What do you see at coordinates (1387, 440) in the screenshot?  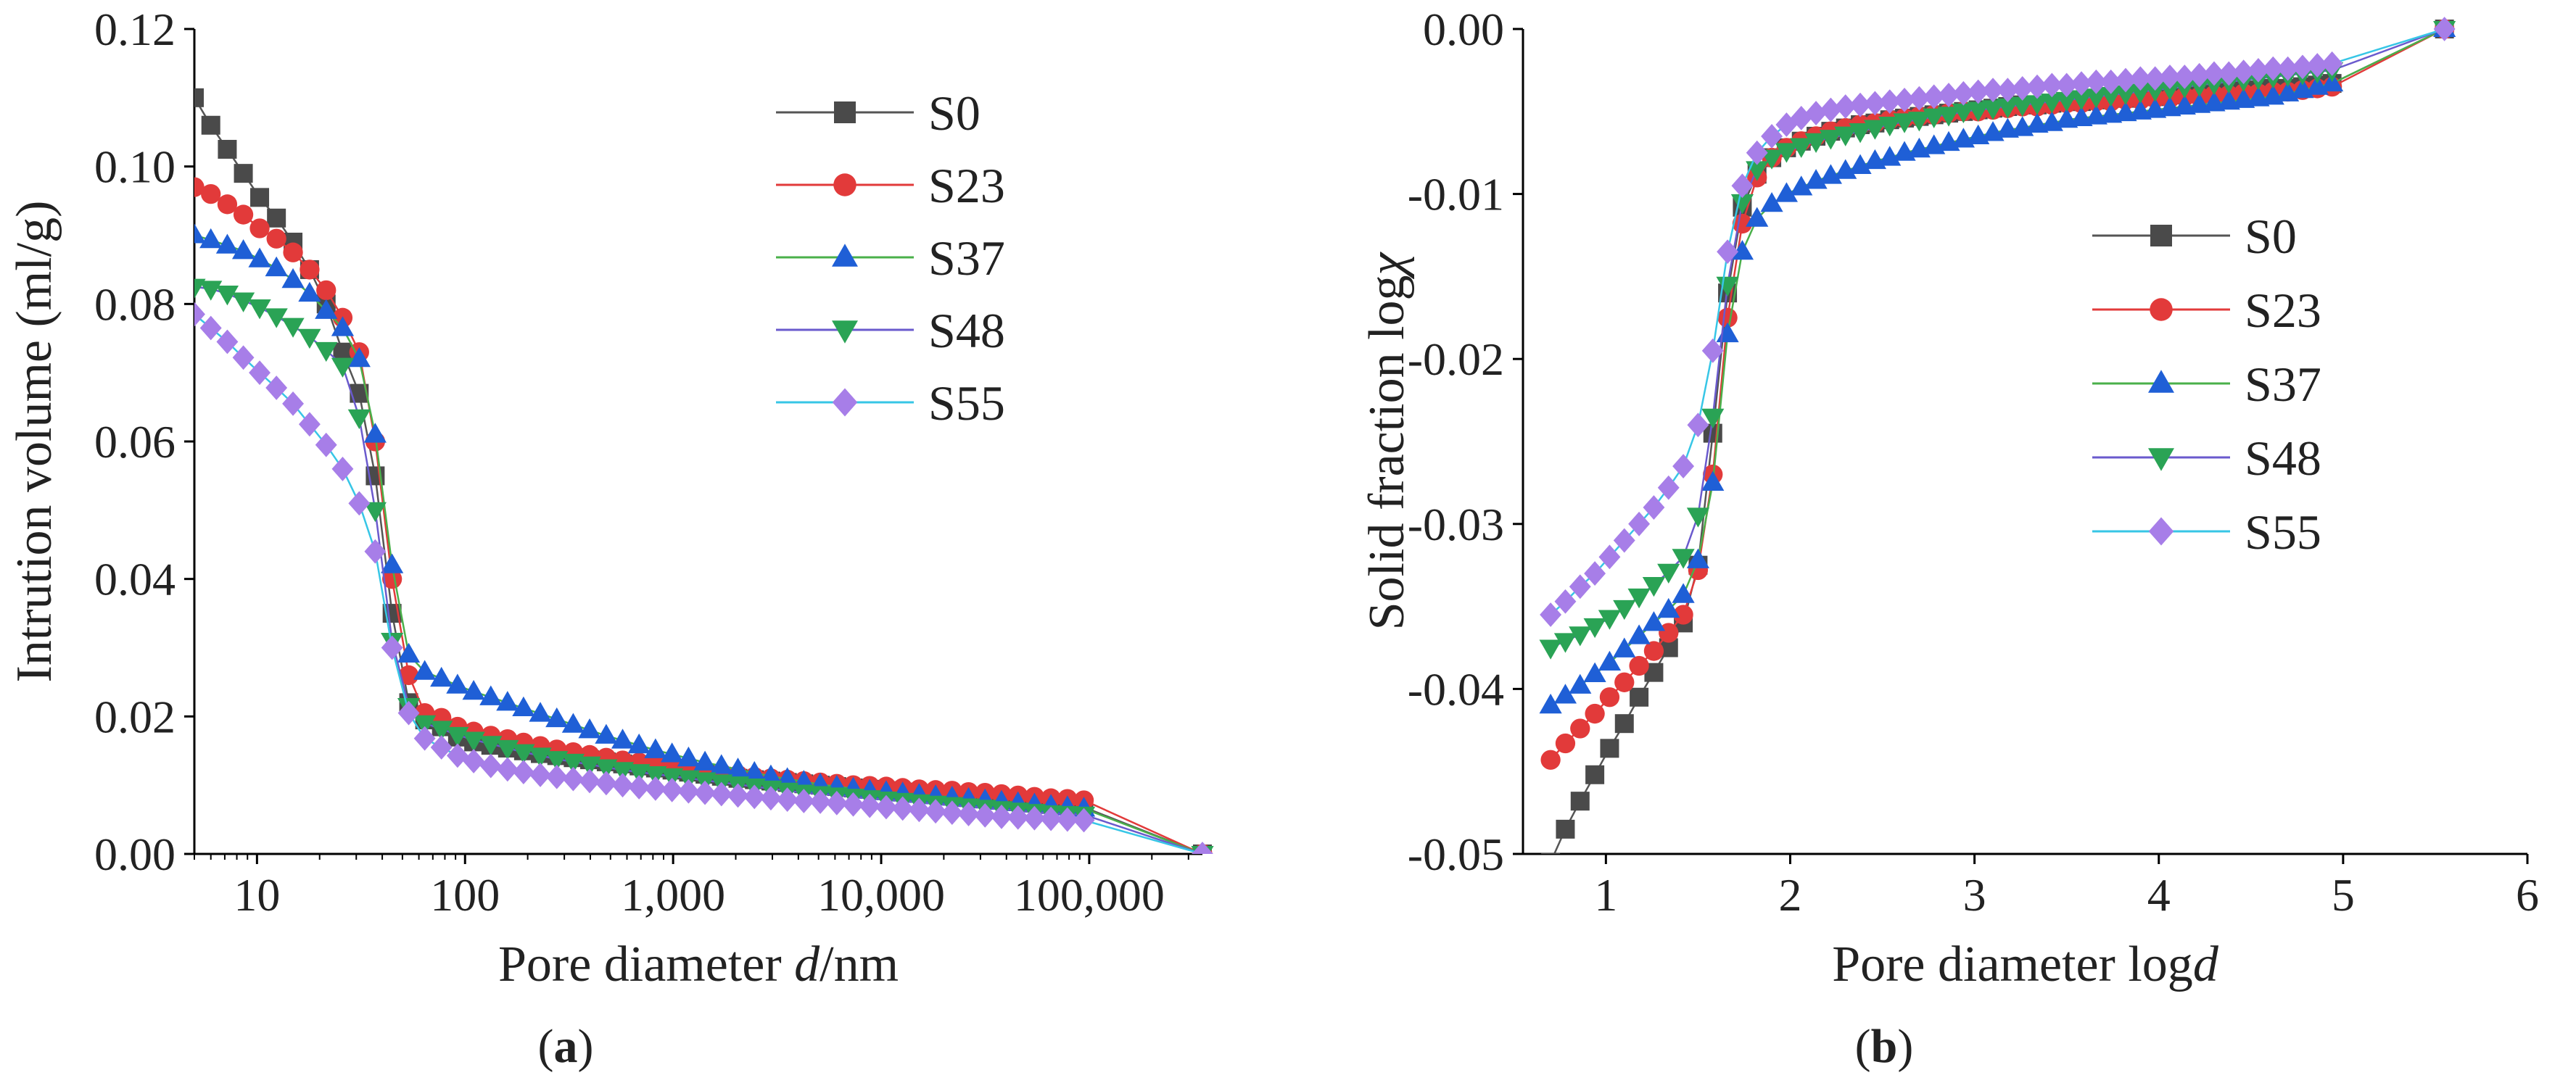 I see `y-axis-label: Solid fraction logχ` at bounding box center [1387, 440].